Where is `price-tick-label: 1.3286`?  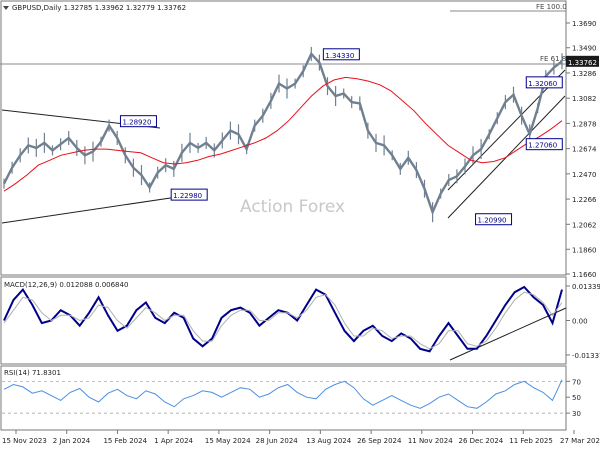
price-tick-label: 1.3286 is located at coordinates (584, 74).